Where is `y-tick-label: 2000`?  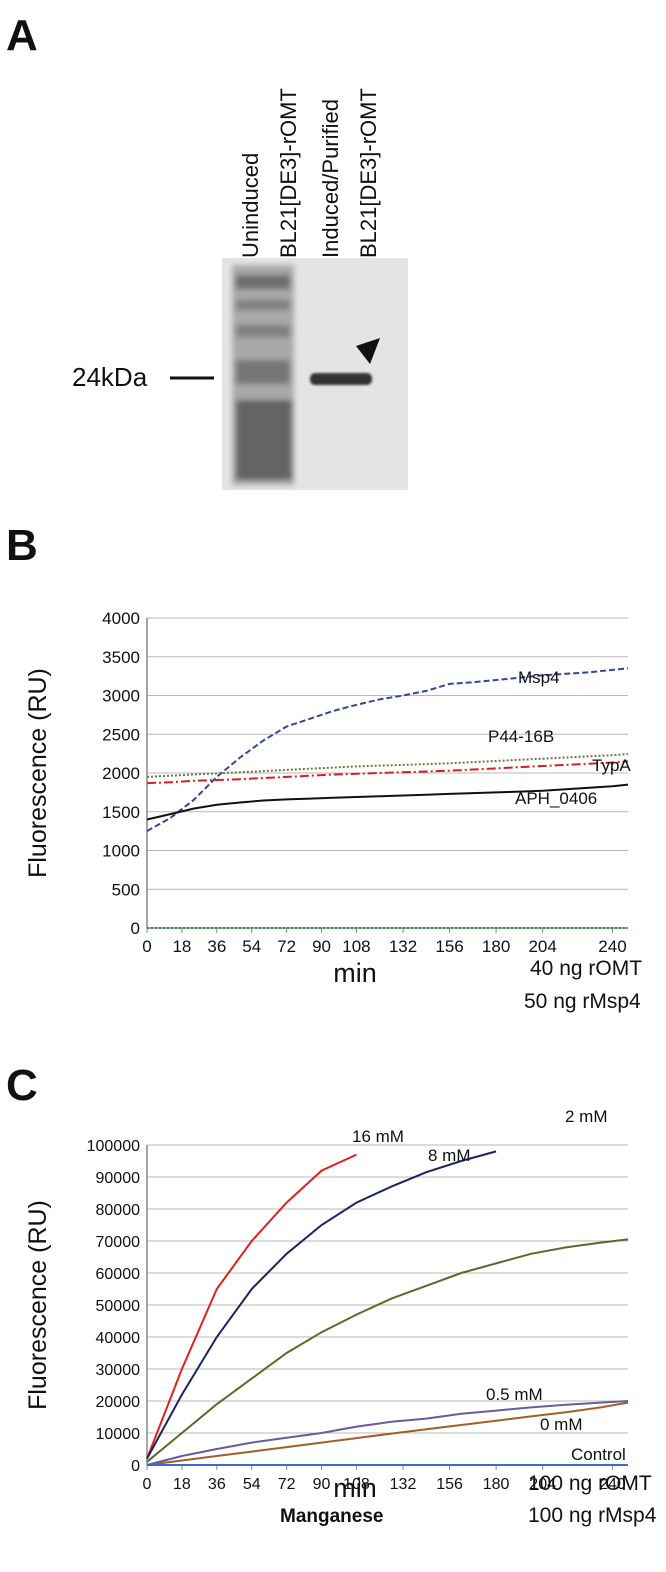
y-tick-label: 2000 is located at coordinates (121, 773).